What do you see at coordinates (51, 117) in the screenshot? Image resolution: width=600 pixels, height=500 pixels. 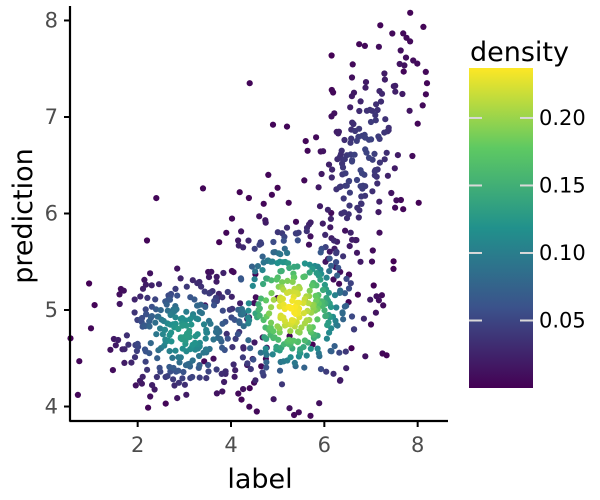 I see `y-tick-label: 7` at bounding box center [51, 117].